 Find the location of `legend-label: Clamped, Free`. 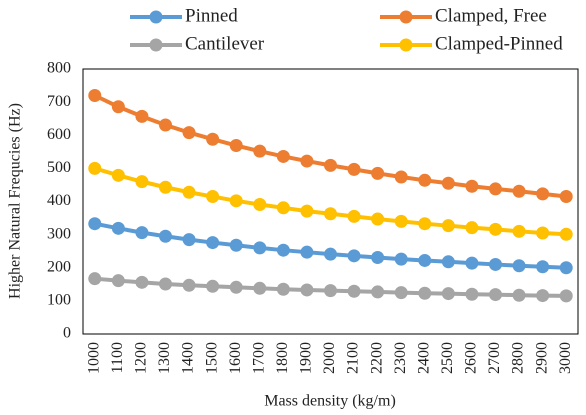

legend-label: Clamped, Free is located at coordinates (491, 15).